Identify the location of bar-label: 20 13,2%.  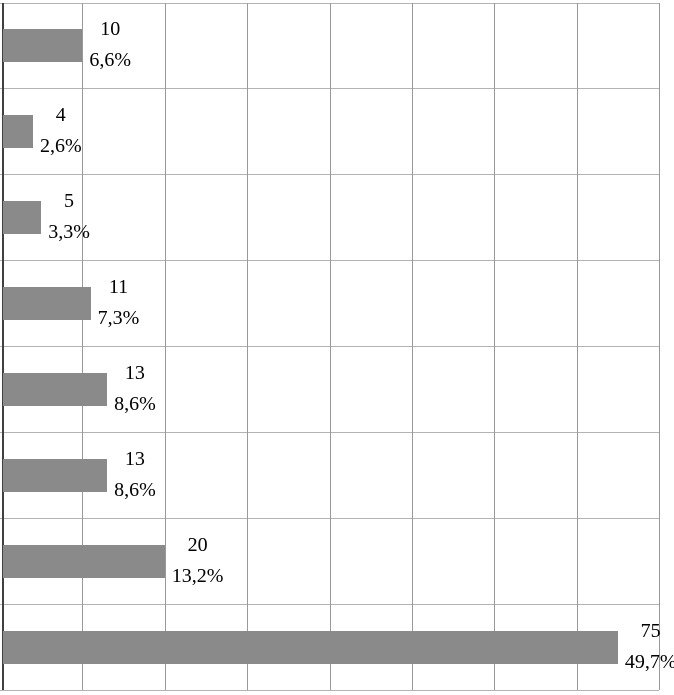
(198, 561).